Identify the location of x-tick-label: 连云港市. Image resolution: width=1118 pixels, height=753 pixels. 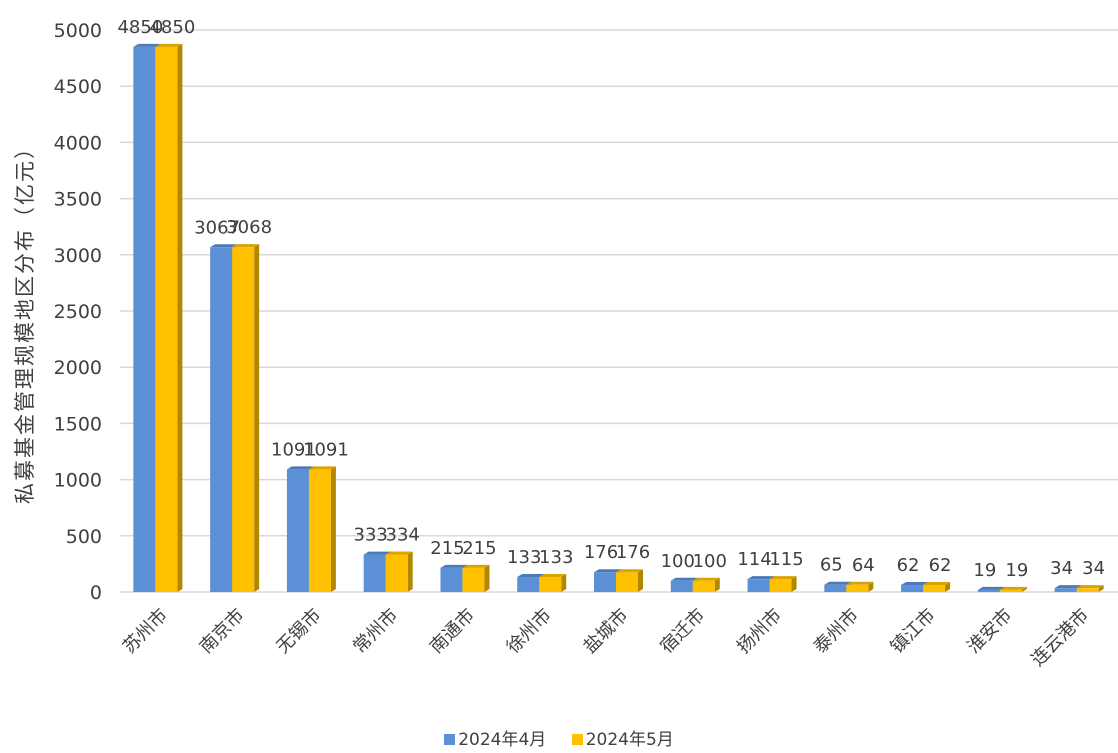
(1060, 638).